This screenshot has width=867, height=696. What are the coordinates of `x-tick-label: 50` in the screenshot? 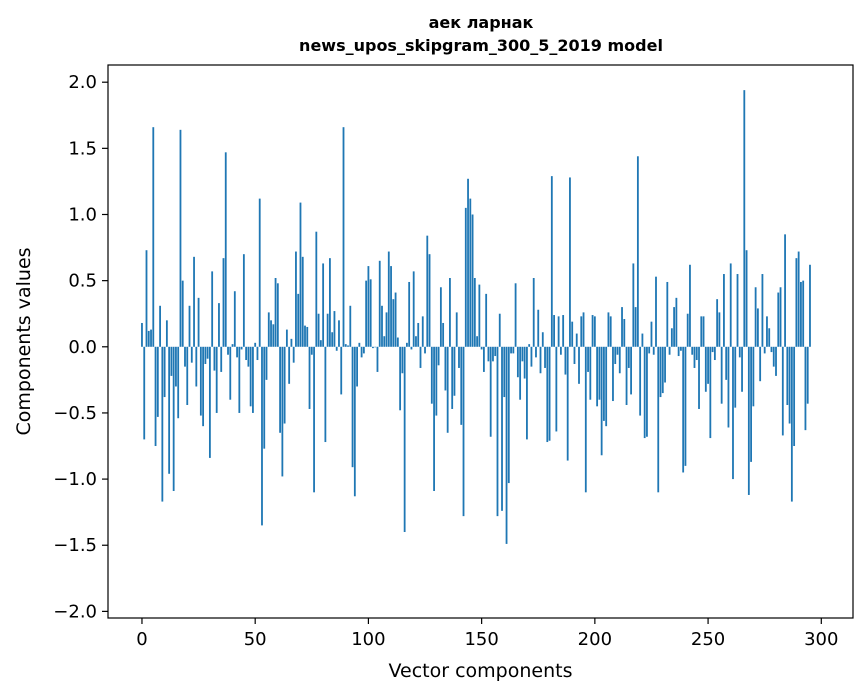 It's located at (255, 639).